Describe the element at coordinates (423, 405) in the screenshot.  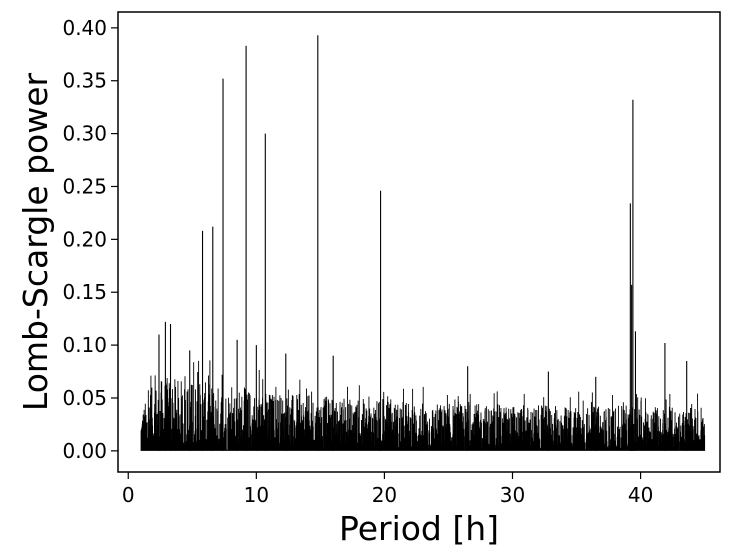
I see `noise-floor-trace` at that location.